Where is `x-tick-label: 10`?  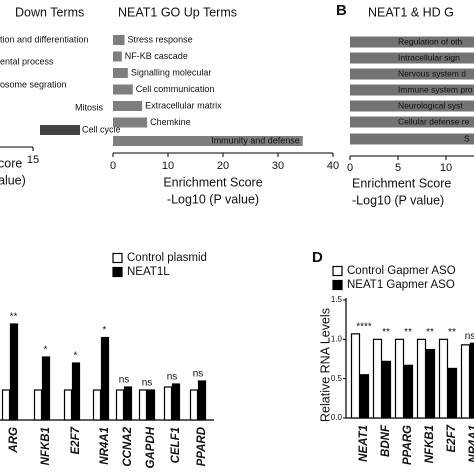
x-tick-label: 10 is located at coordinates (446, 168).